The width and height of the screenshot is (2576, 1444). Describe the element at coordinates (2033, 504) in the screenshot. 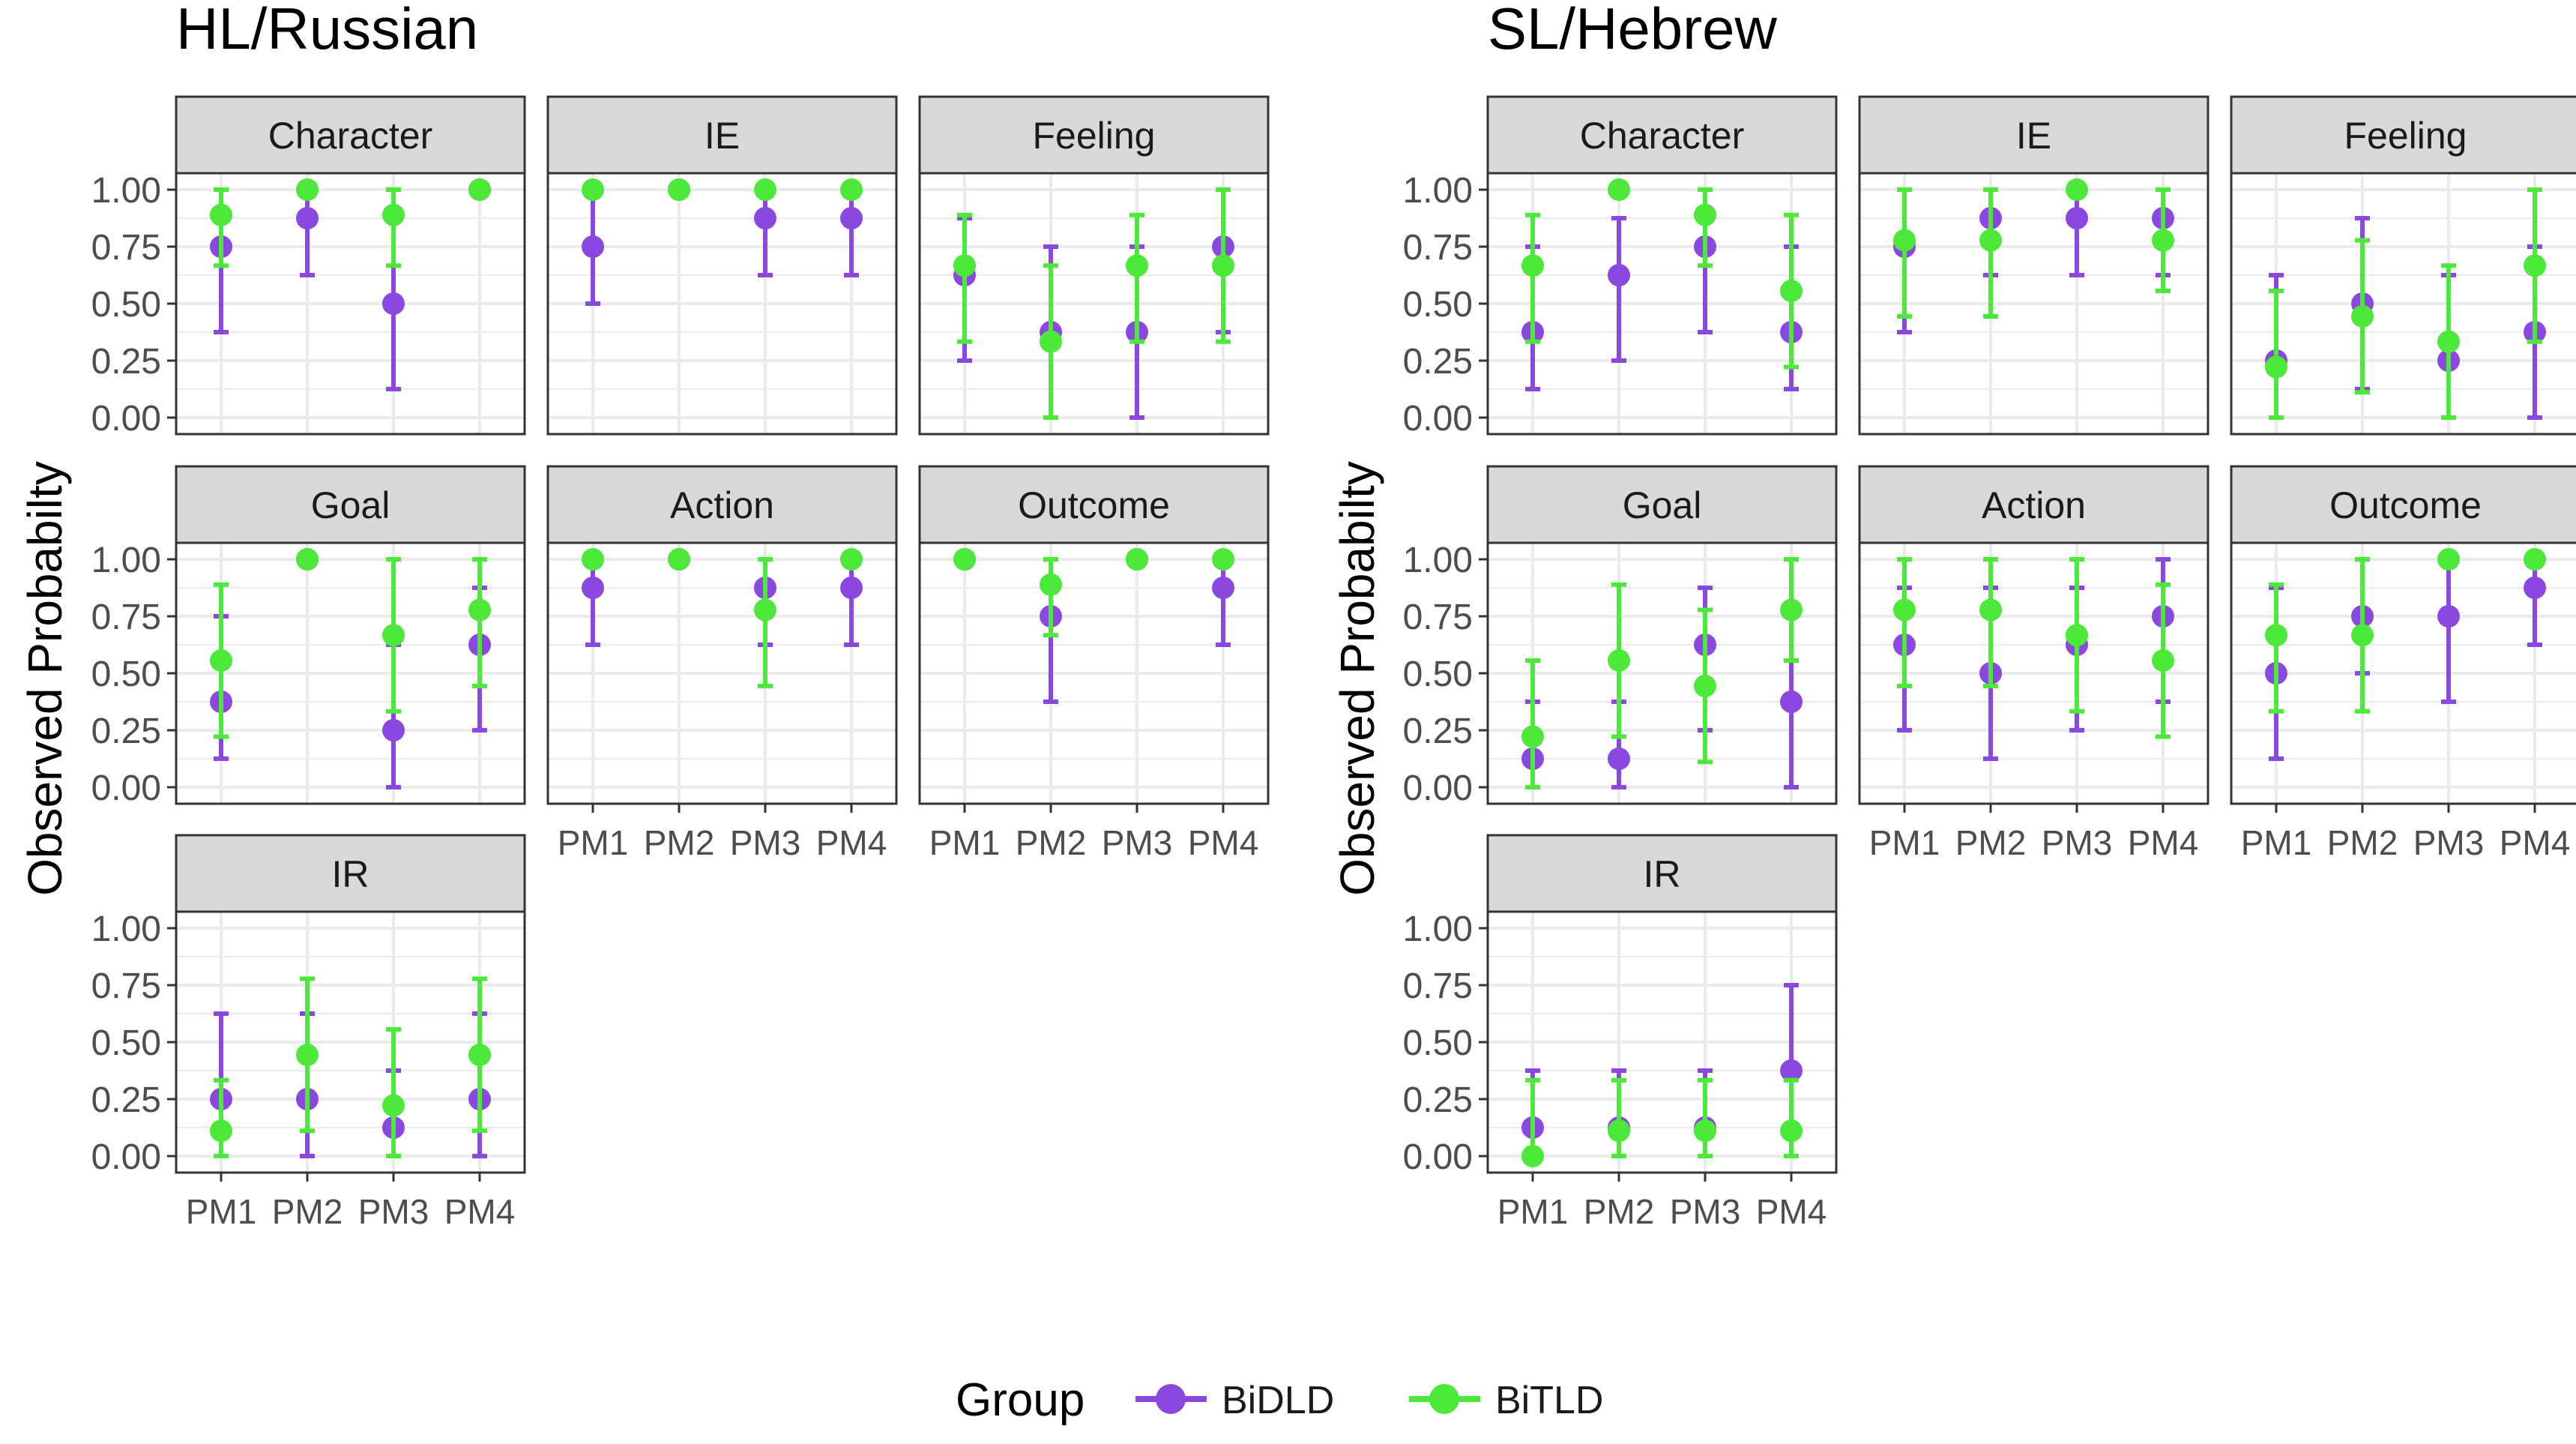

I see `strip-sl-hebrew-action` at that location.